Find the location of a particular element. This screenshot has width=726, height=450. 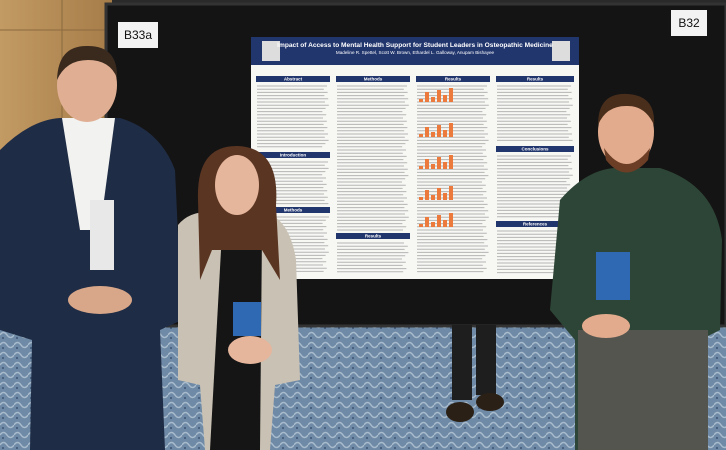

section-header: Introduction is located at coordinates (293, 154).